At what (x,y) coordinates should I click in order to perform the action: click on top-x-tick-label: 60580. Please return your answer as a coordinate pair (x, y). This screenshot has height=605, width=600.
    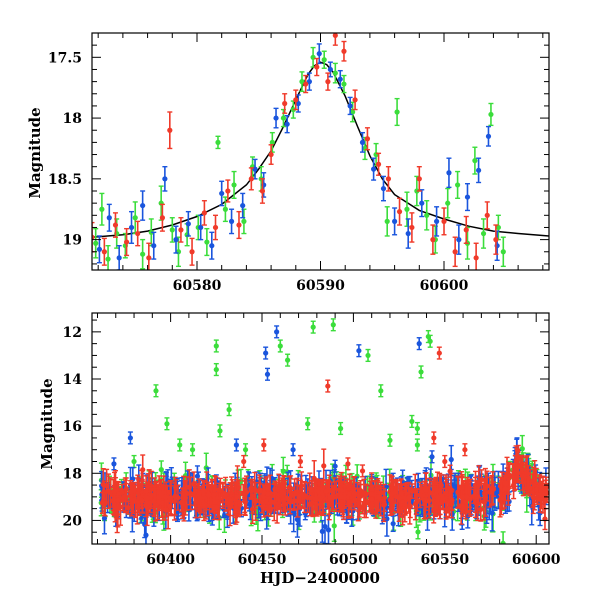
    Looking at the image, I should click on (197, 286).